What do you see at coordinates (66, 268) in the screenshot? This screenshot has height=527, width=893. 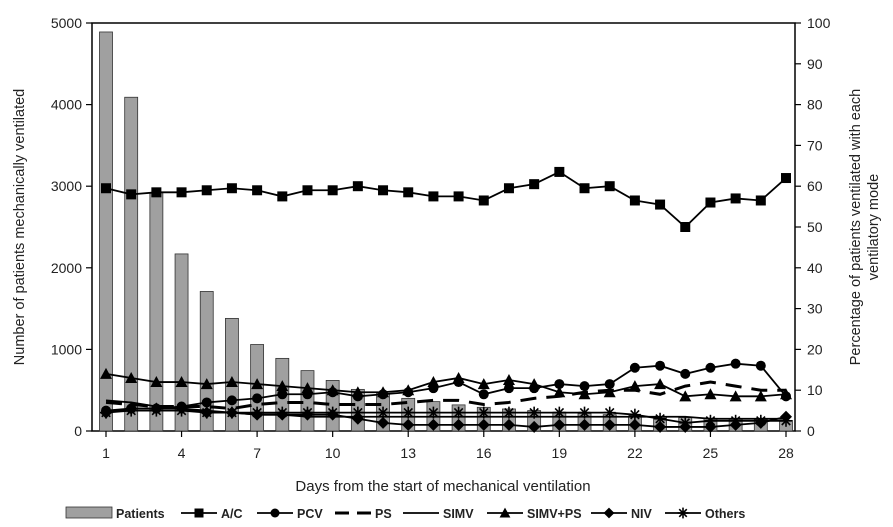 I see `y-left-tick-label: 2000` at bounding box center [66, 268].